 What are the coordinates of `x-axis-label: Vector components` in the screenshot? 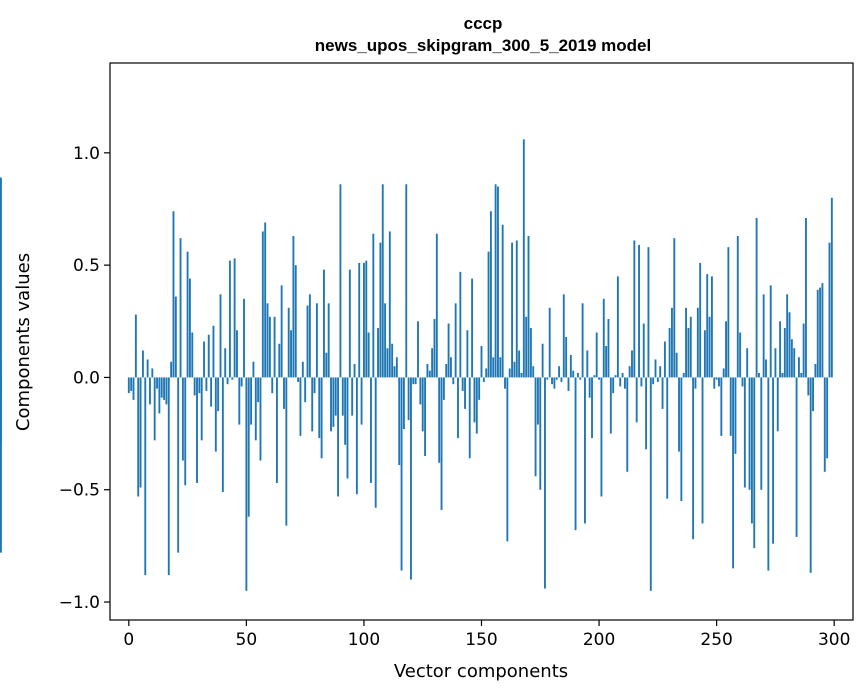 It's located at (481, 671).